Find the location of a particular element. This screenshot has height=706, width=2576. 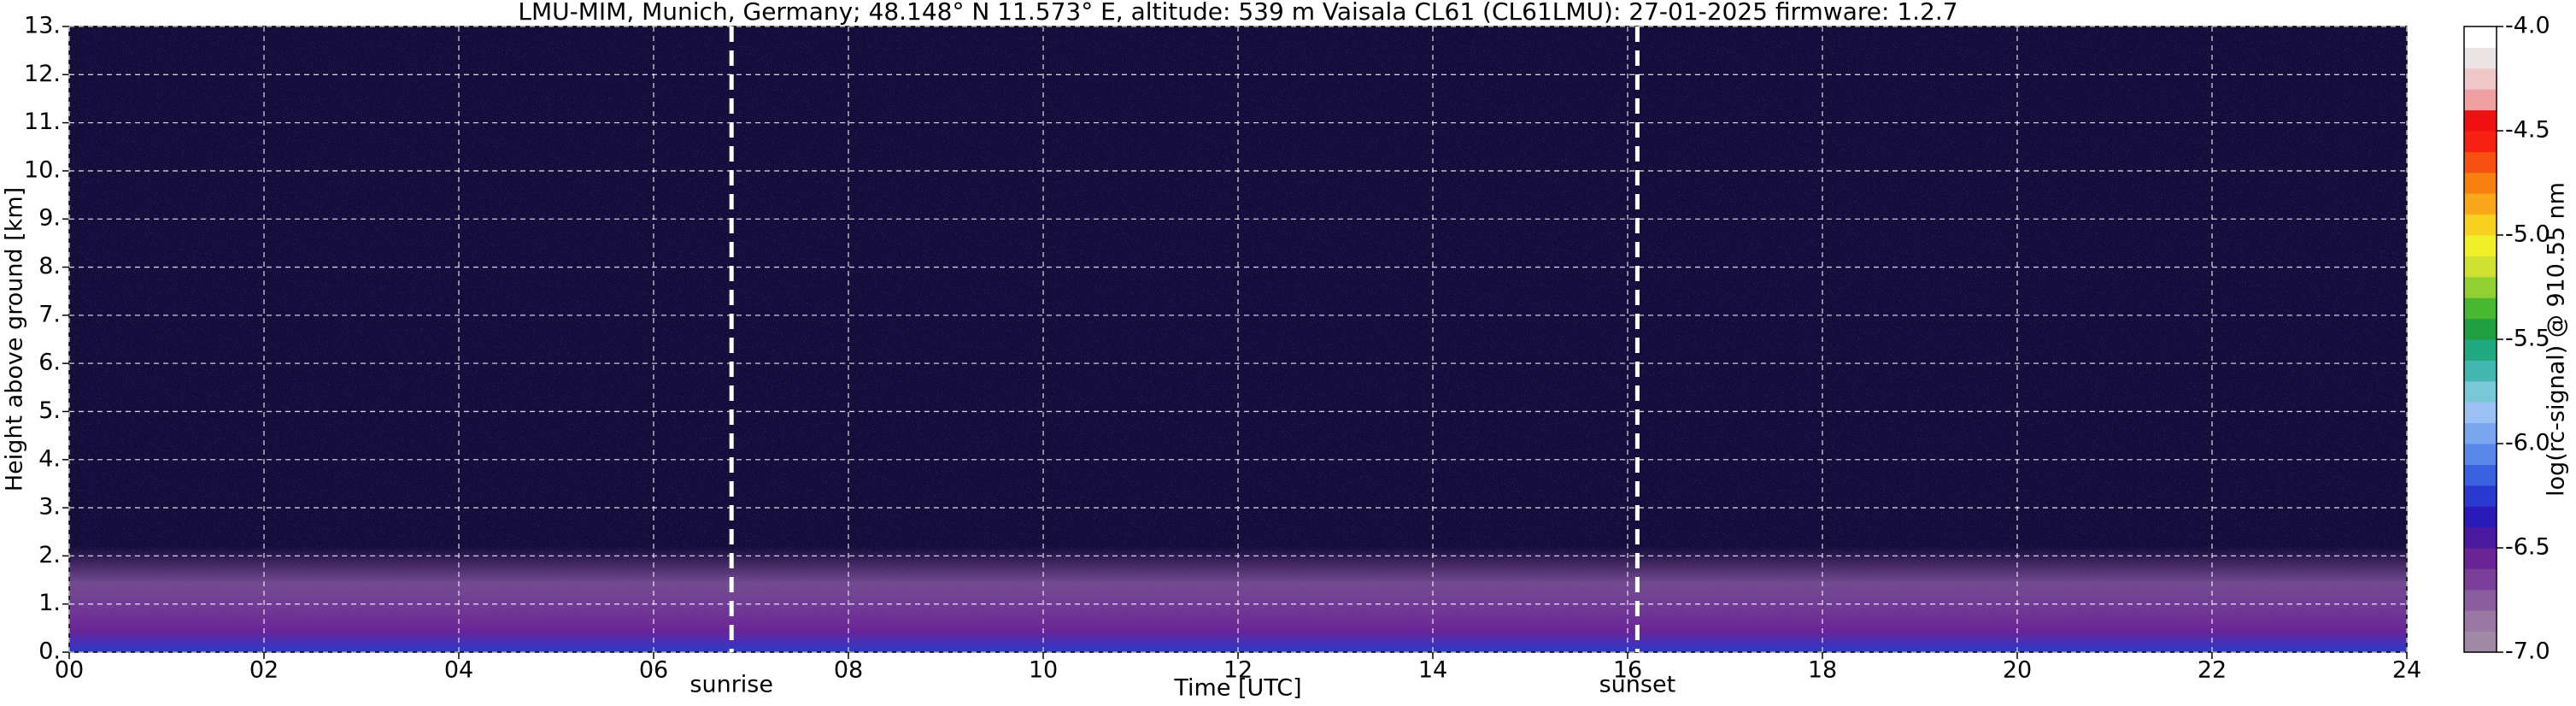

x-tick-label: 00 is located at coordinates (69, 670).